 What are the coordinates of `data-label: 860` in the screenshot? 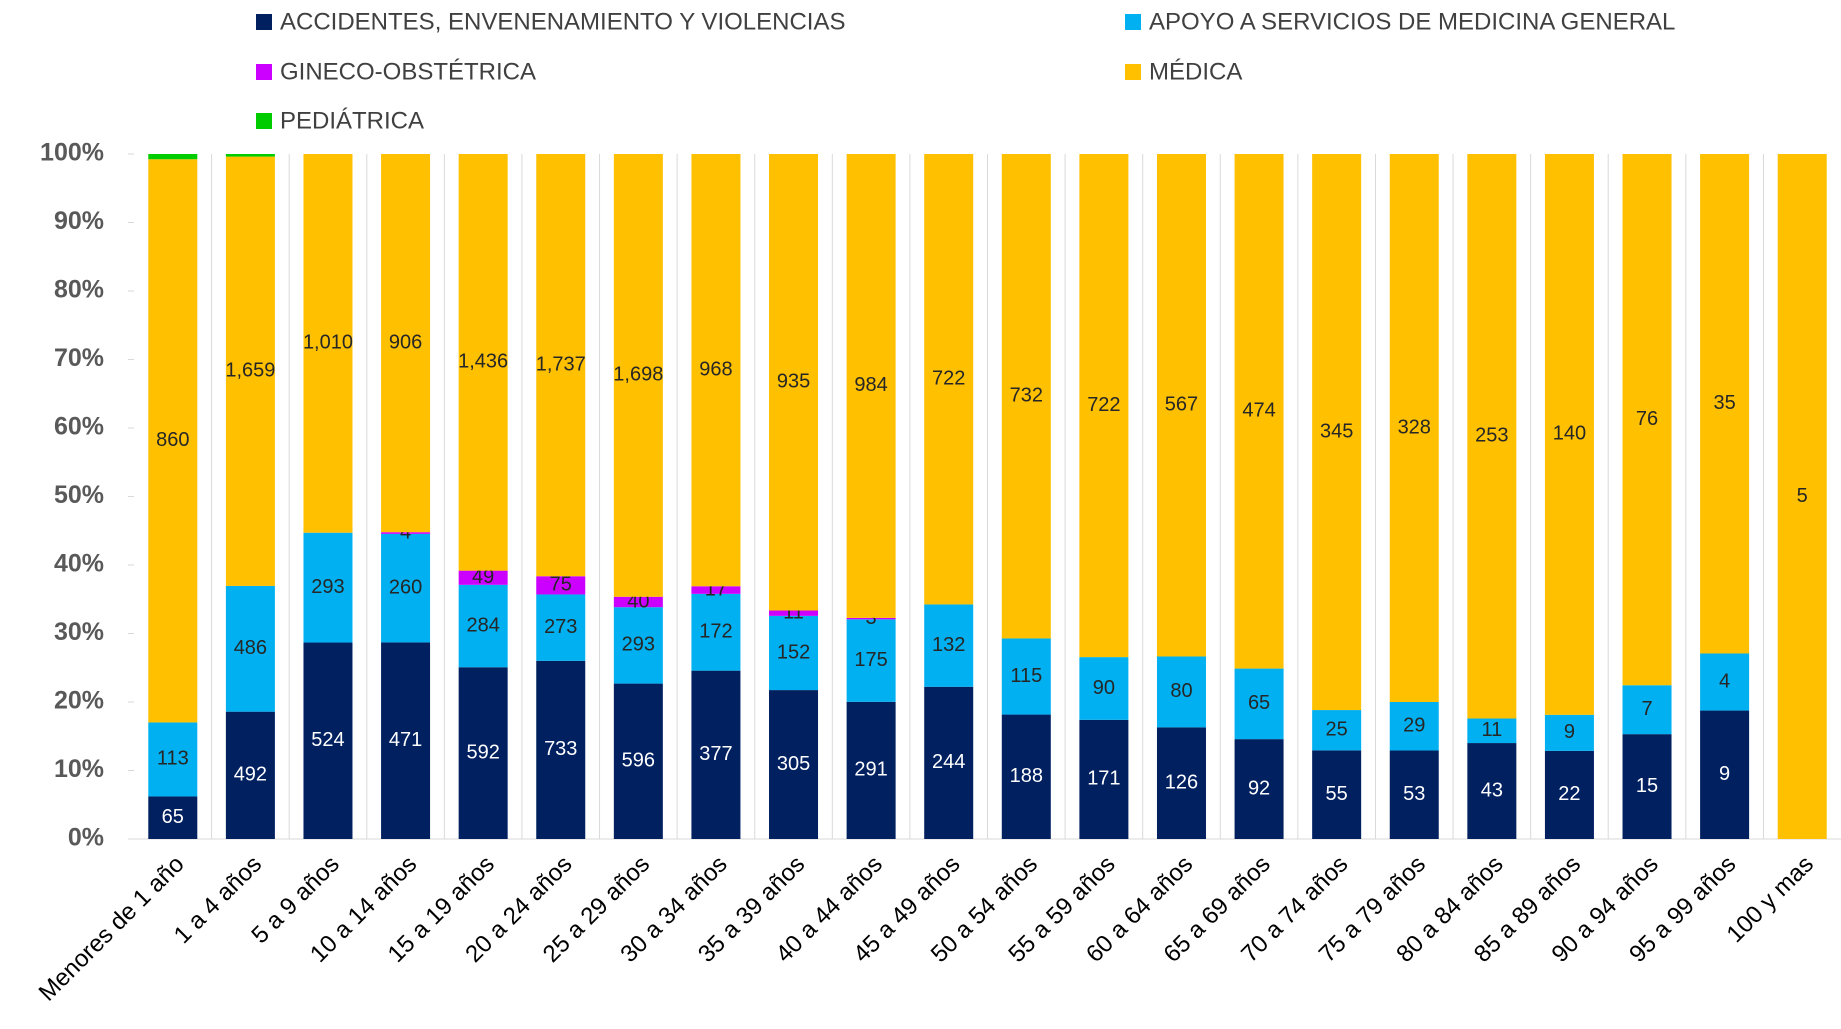 It's located at (172, 440).